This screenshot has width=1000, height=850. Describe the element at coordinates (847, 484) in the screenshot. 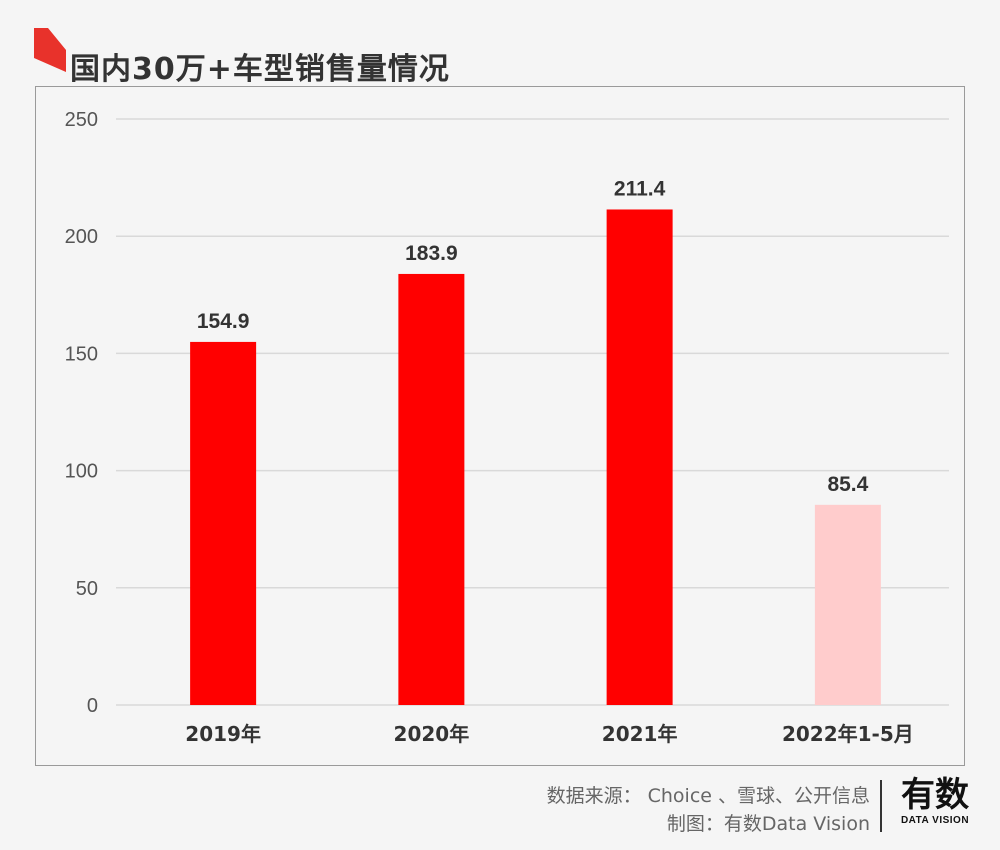

I see `data-label: 85.4` at that location.